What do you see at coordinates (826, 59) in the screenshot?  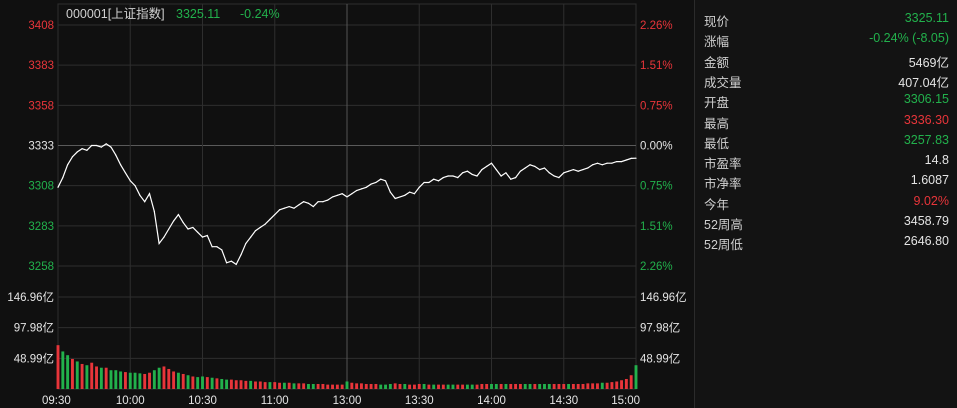 I see `quote-row: 金额 5469亿` at bounding box center [826, 59].